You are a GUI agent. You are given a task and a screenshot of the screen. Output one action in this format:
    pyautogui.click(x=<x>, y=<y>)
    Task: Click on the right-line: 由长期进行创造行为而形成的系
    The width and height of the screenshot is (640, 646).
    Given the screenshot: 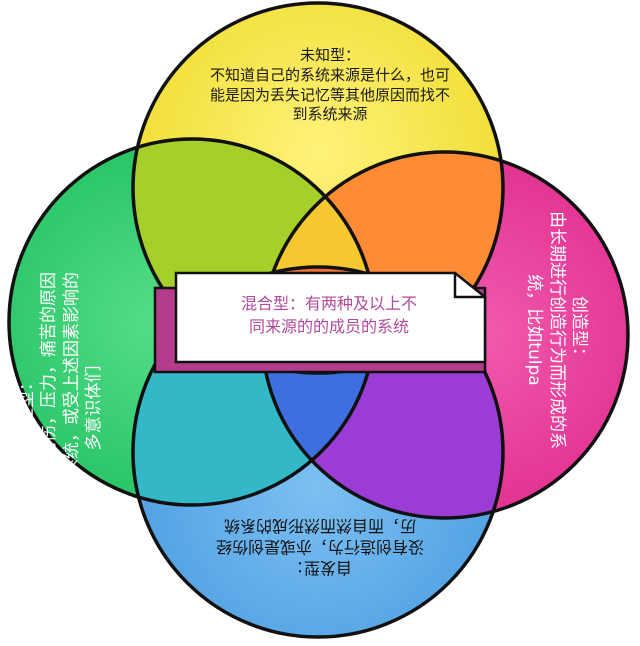 What is the action you would take?
    pyautogui.click(x=556, y=330)
    